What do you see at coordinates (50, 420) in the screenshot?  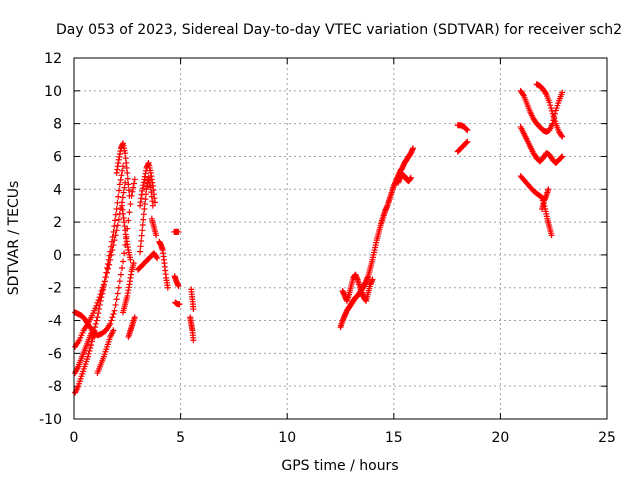 I see `y-tick-label: -10` at bounding box center [50, 420].